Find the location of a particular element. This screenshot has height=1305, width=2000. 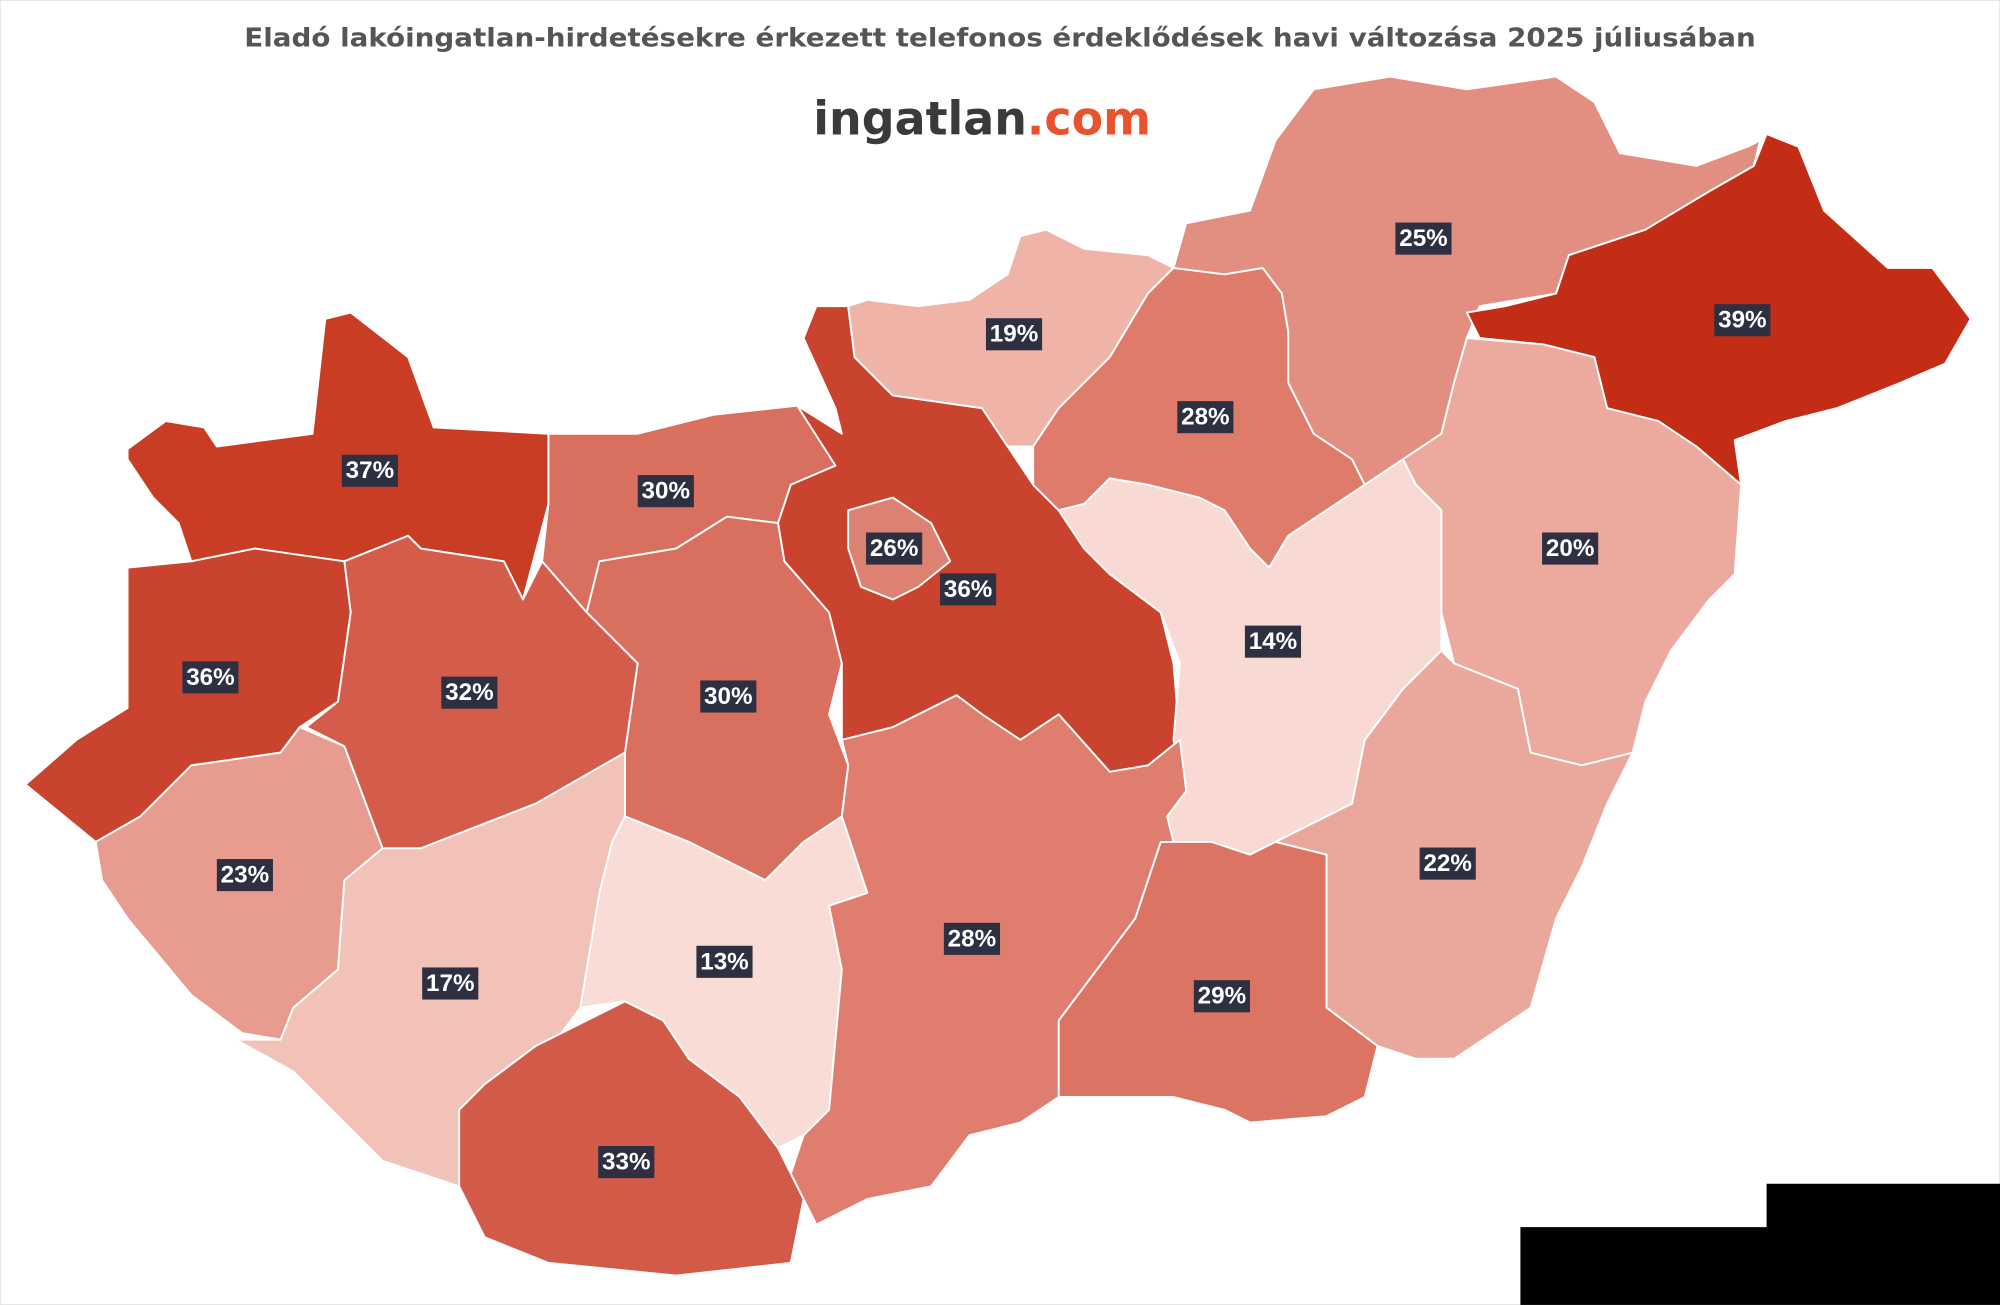

region: 17% is located at coordinates (430, 969).